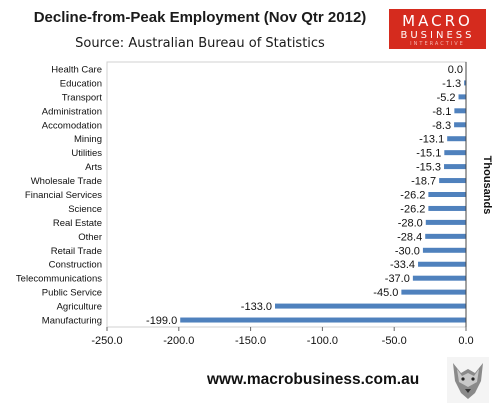 This screenshot has width=493, height=407. What do you see at coordinates (428, 168) in the screenshot?
I see `data-label-7: -15.3` at bounding box center [428, 168].